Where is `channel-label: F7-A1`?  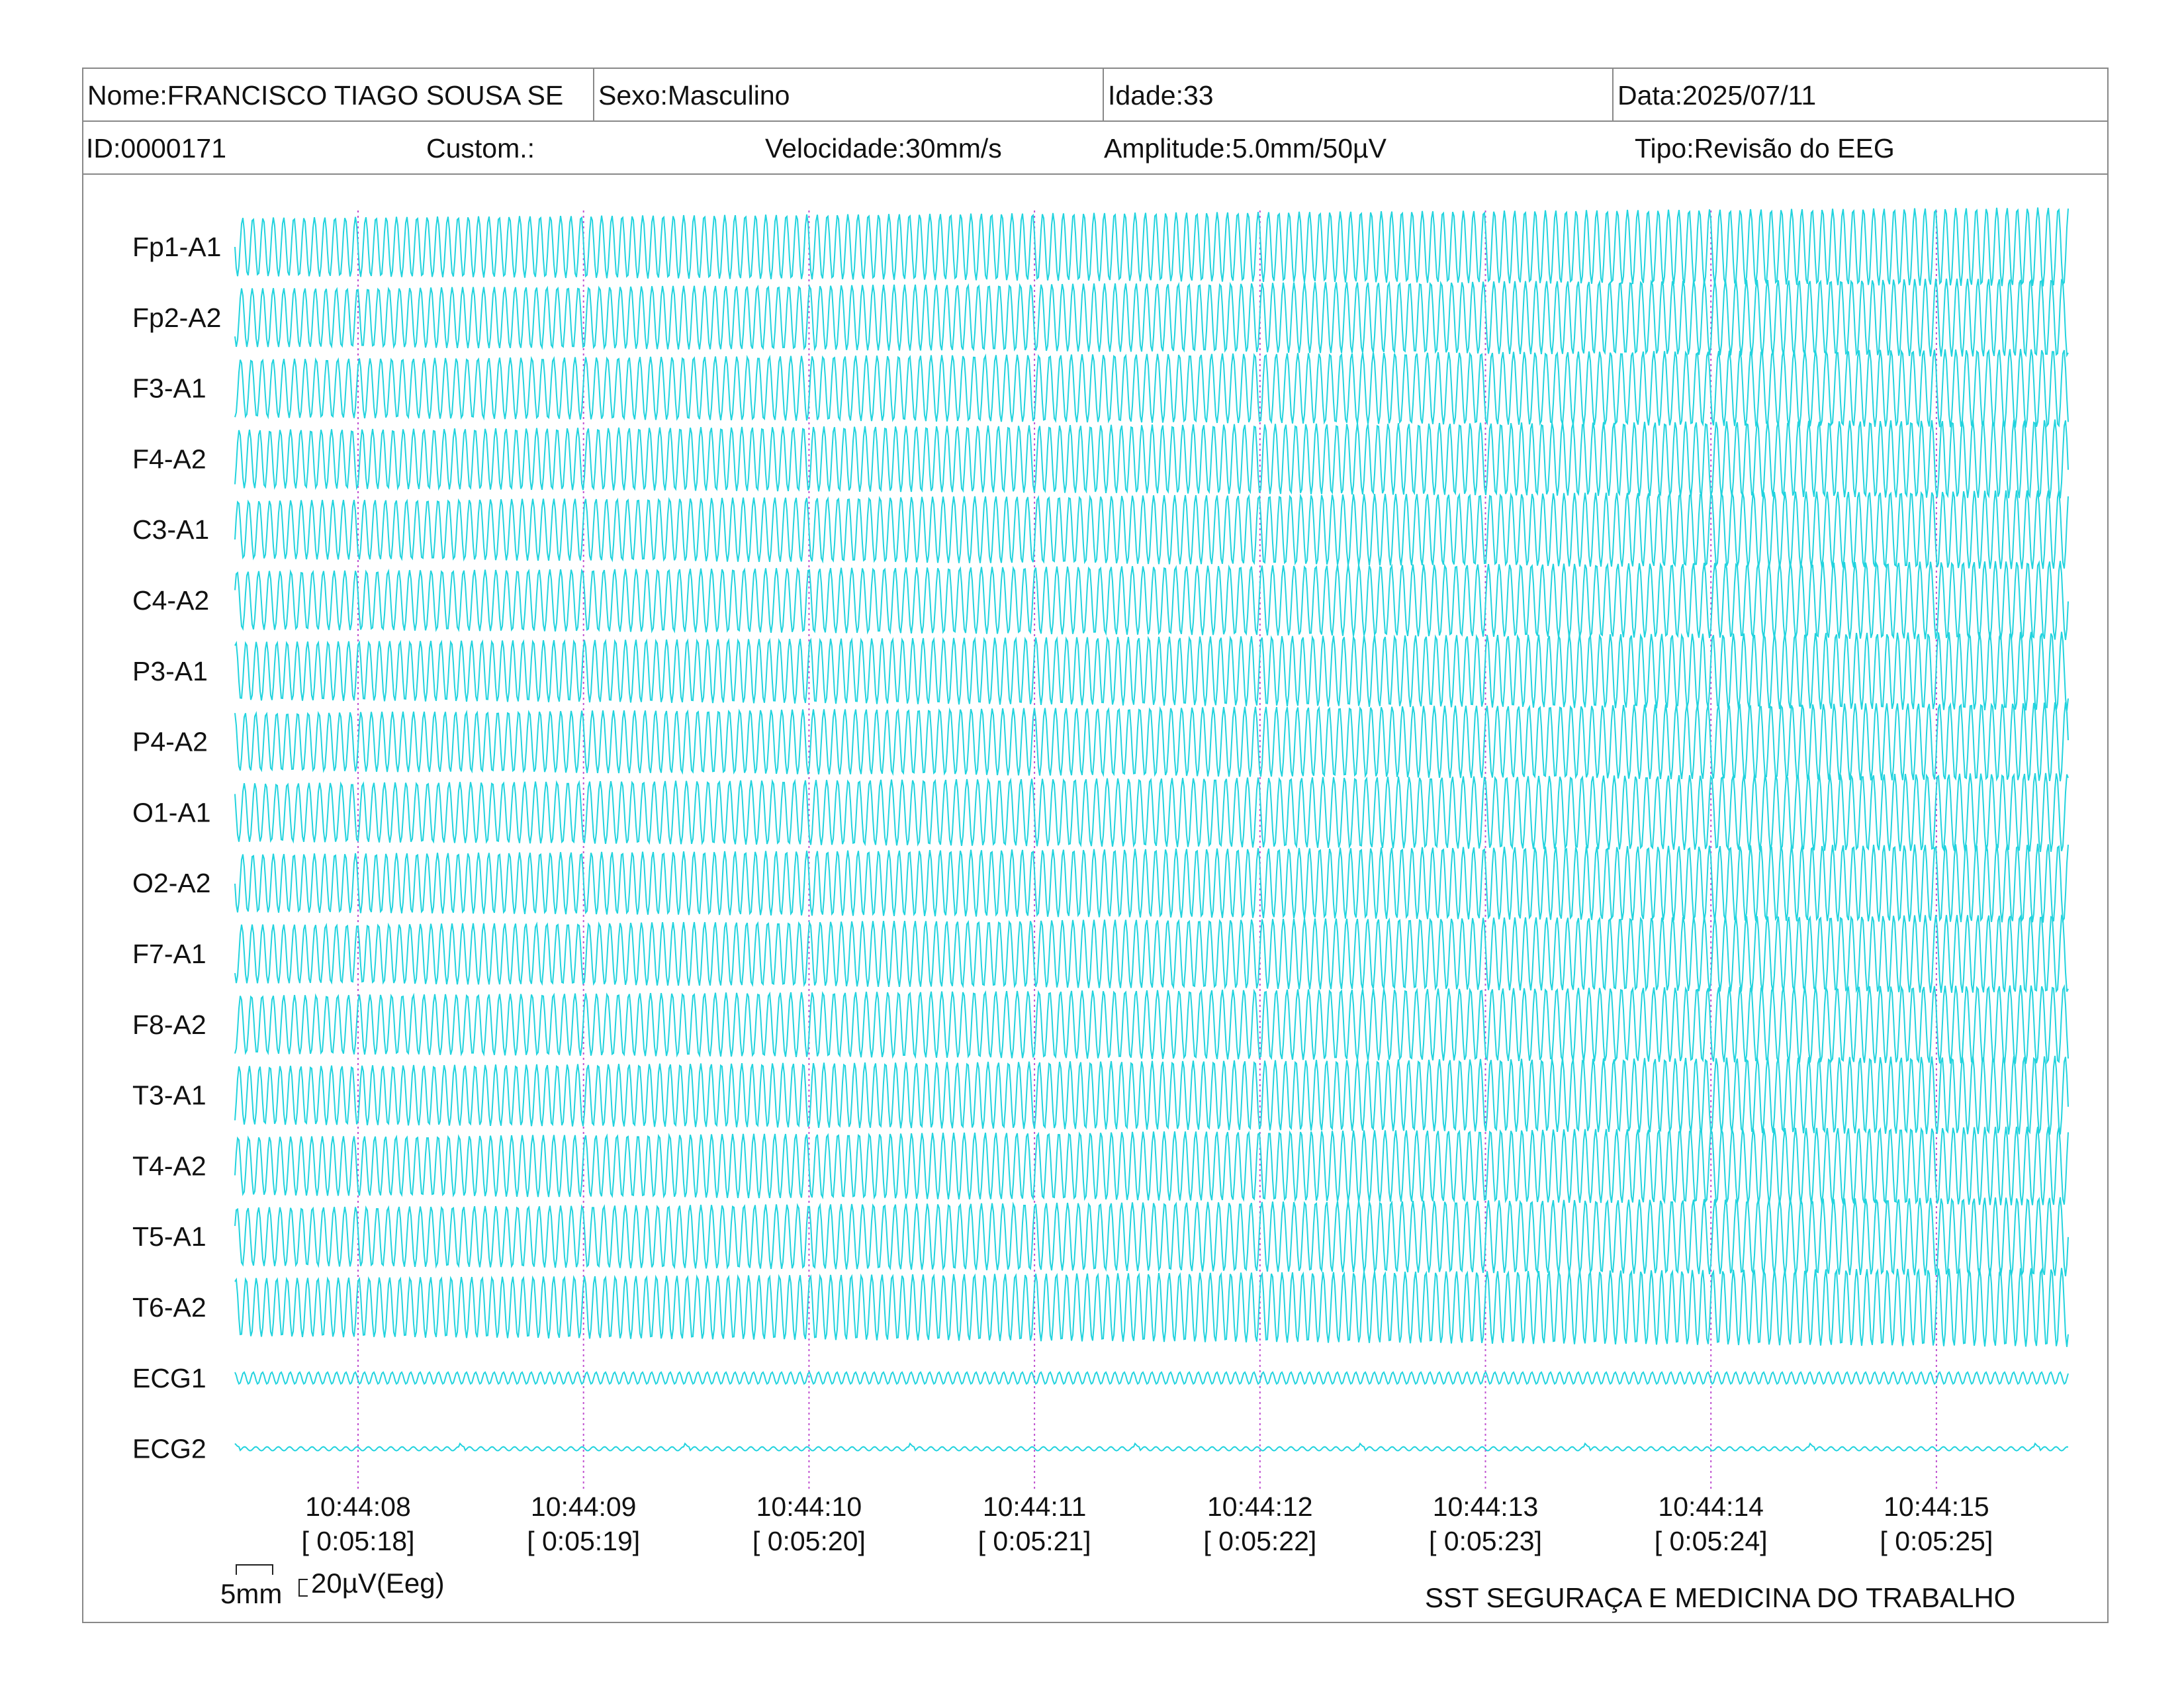 channel-label: F7-A1 is located at coordinates (169, 954).